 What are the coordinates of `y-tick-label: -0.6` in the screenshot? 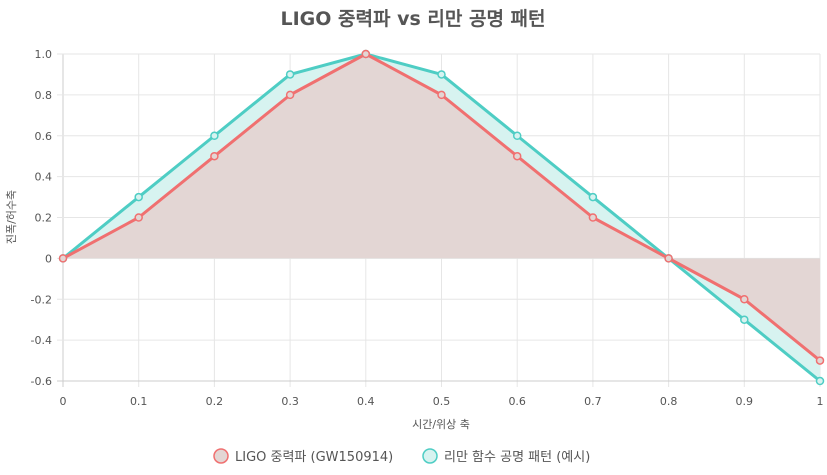 It's located at (41, 381).